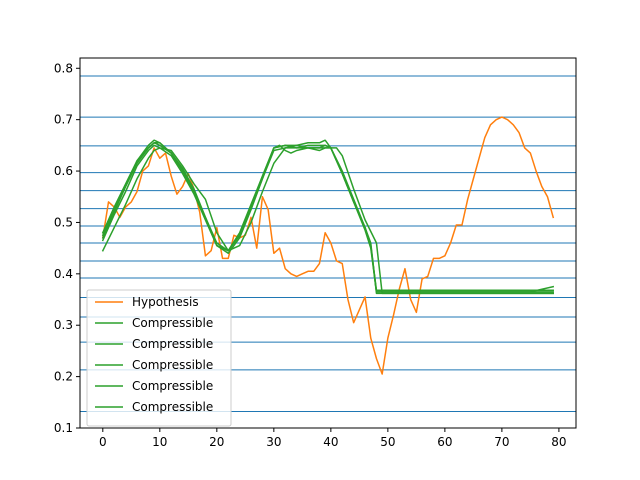 The height and width of the screenshot is (480, 640). I want to click on legend-label: Hypothesis, so click(165, 302).